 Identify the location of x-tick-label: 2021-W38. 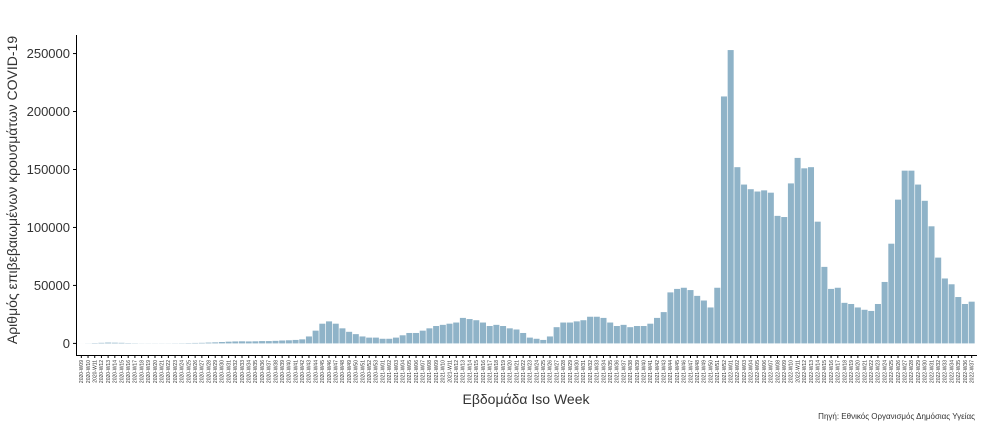
(631, 371).